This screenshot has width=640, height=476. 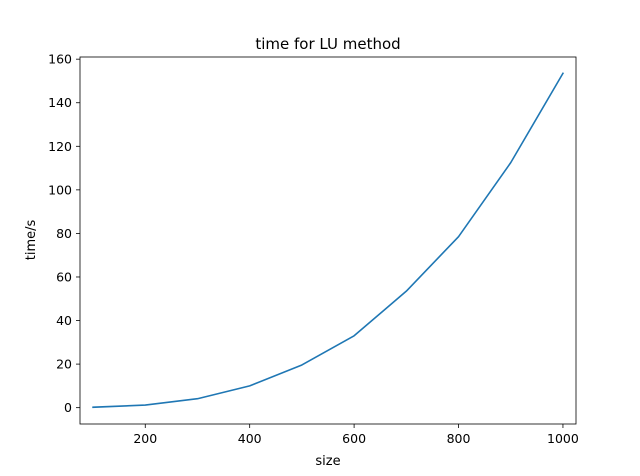 I want to click on y-tick-label: 40, so click(x=64, y=320).